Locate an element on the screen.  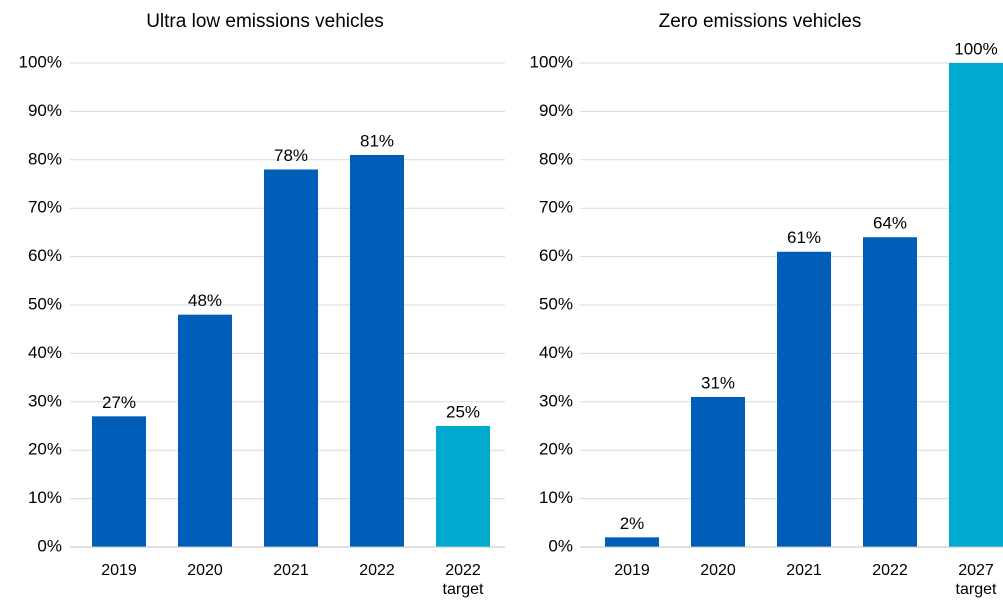
x-tick-label: 2027 target is located at coordinates (976, 580).